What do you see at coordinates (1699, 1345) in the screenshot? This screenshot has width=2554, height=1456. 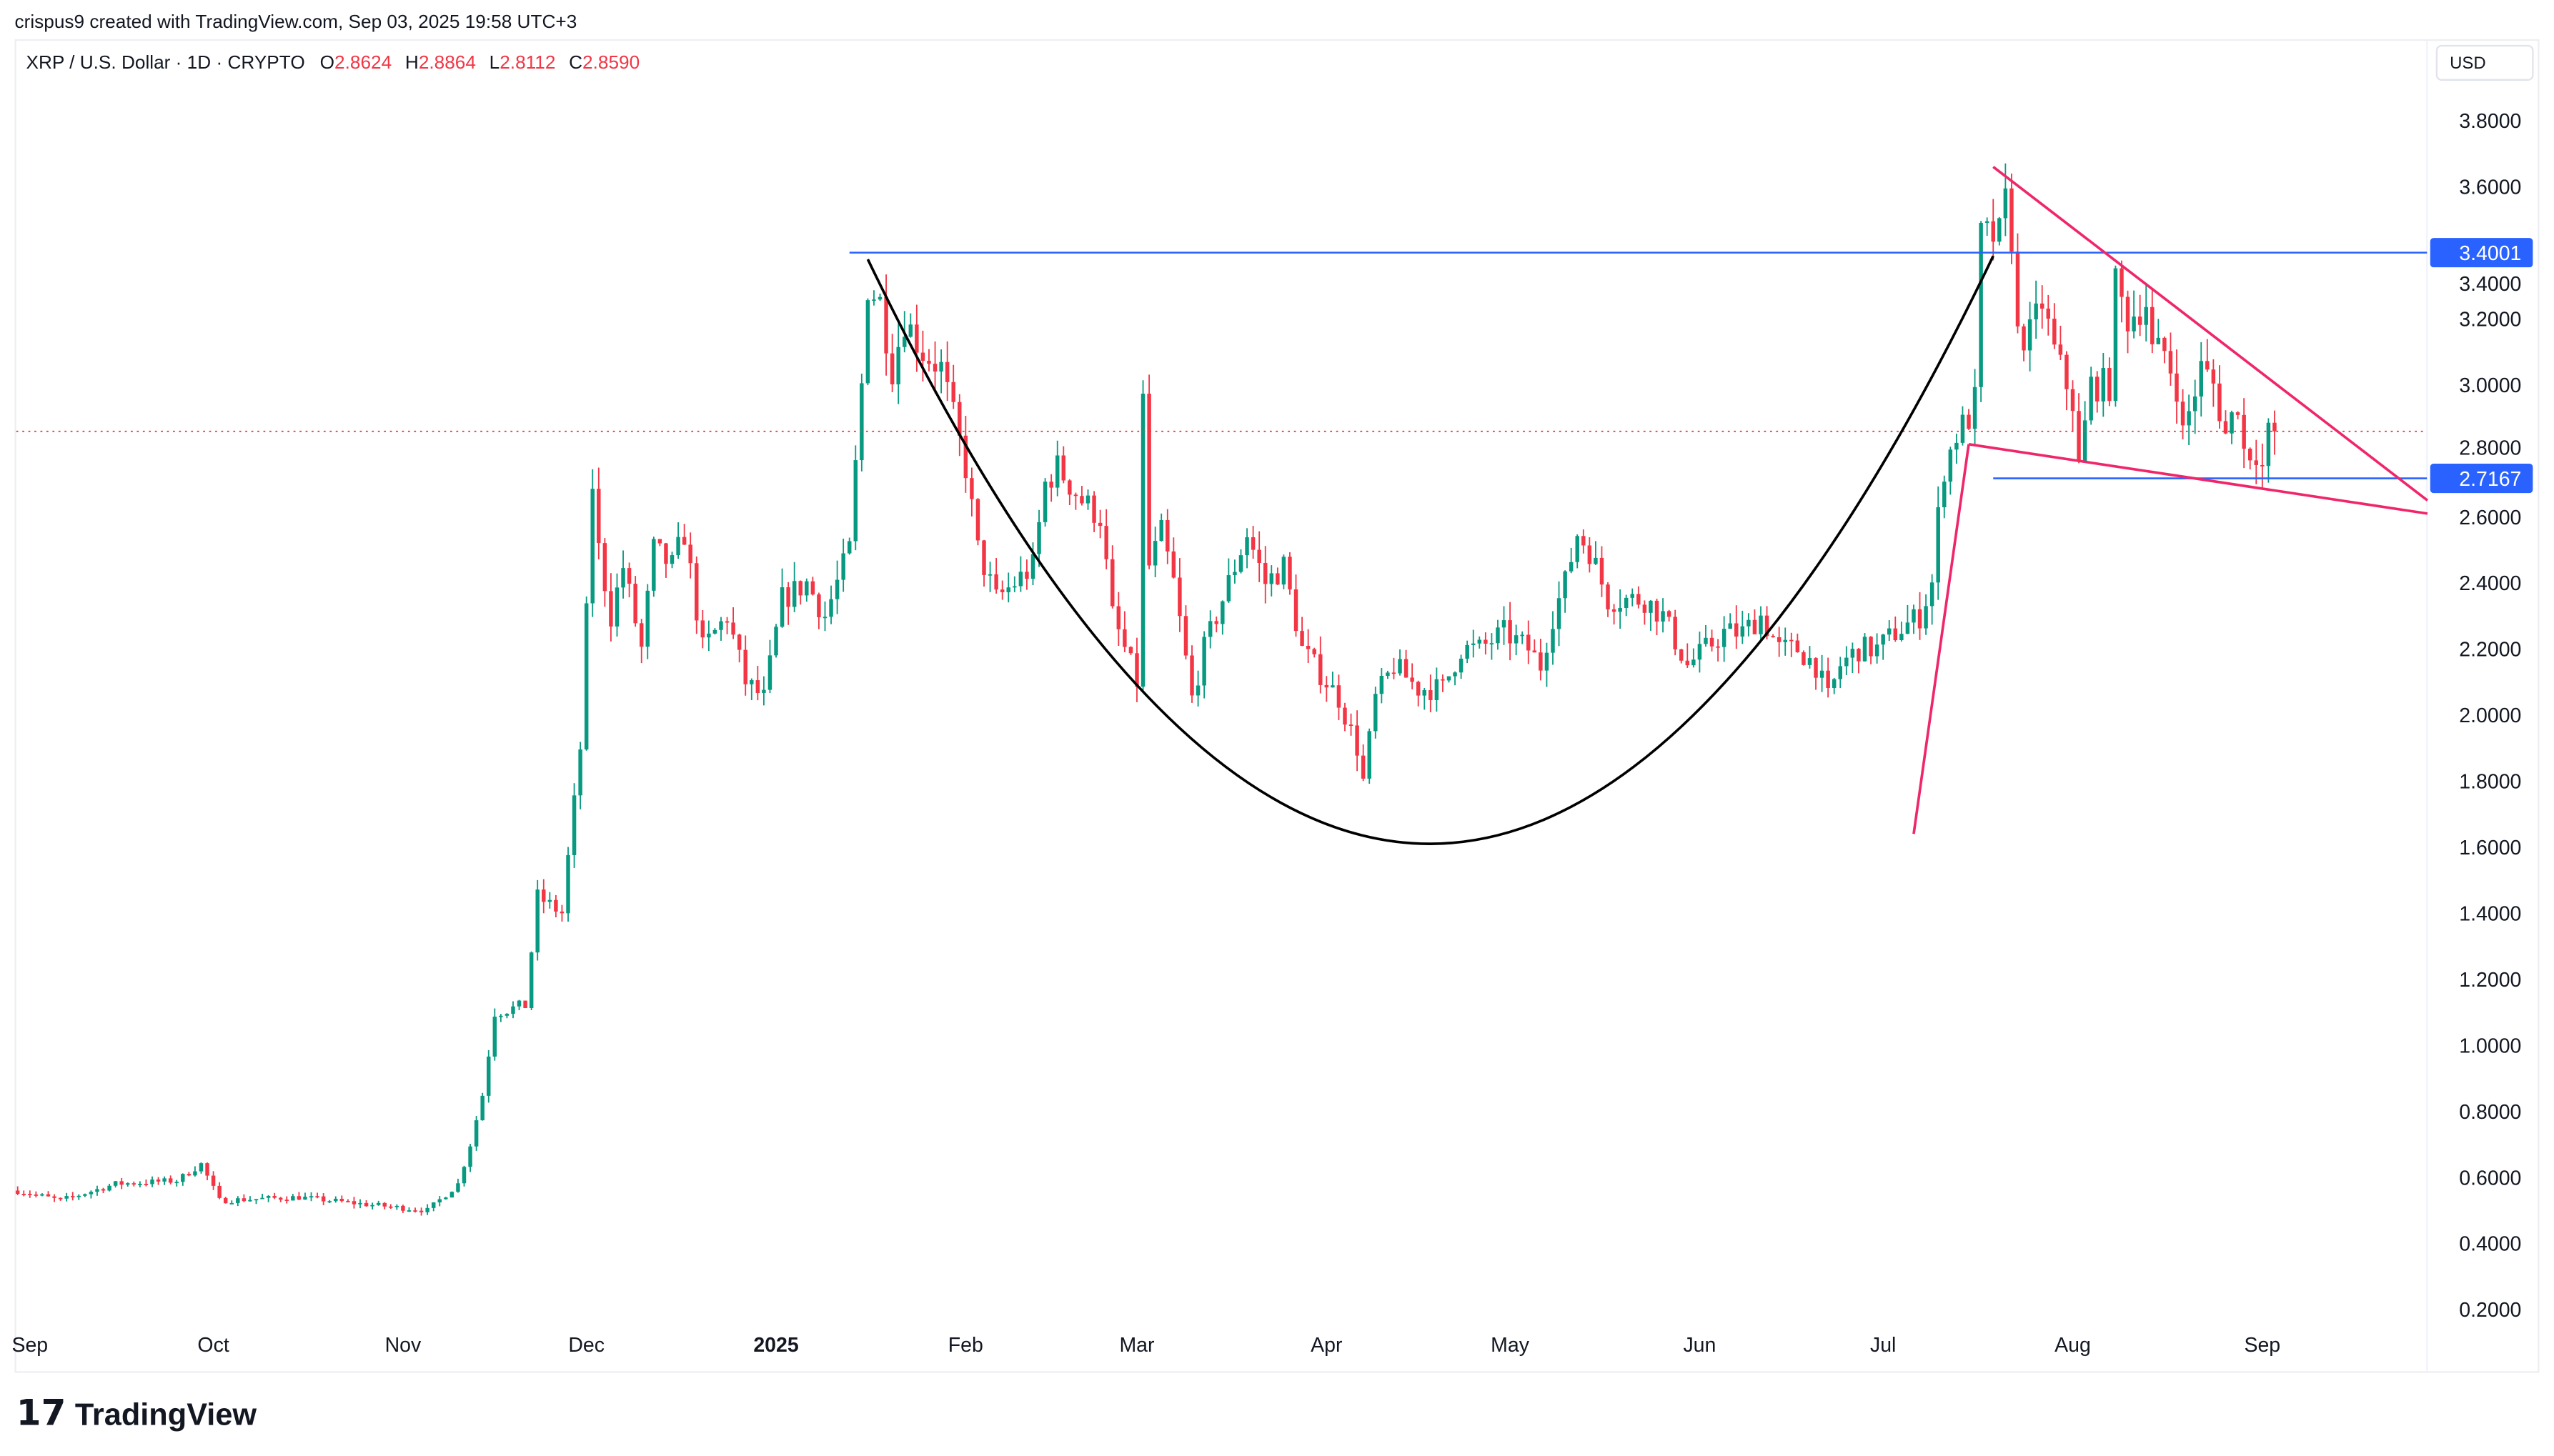 I see `time-tick-label: Jun` at bounding box center [1699, 1345].